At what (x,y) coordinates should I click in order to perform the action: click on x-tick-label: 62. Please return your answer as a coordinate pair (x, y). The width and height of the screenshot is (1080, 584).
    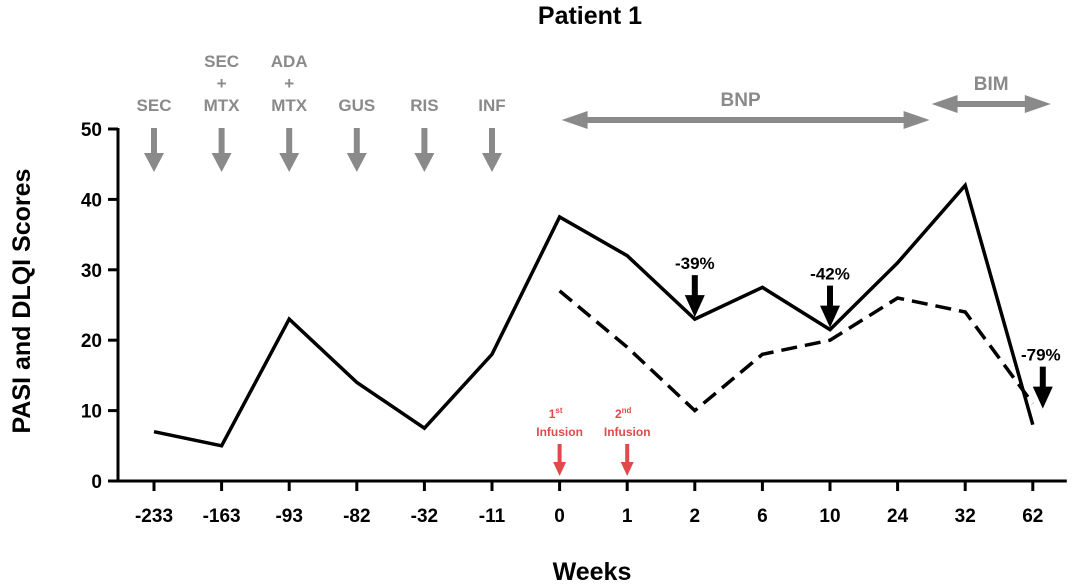
    Looking at the image, I should click on (1032, 516).